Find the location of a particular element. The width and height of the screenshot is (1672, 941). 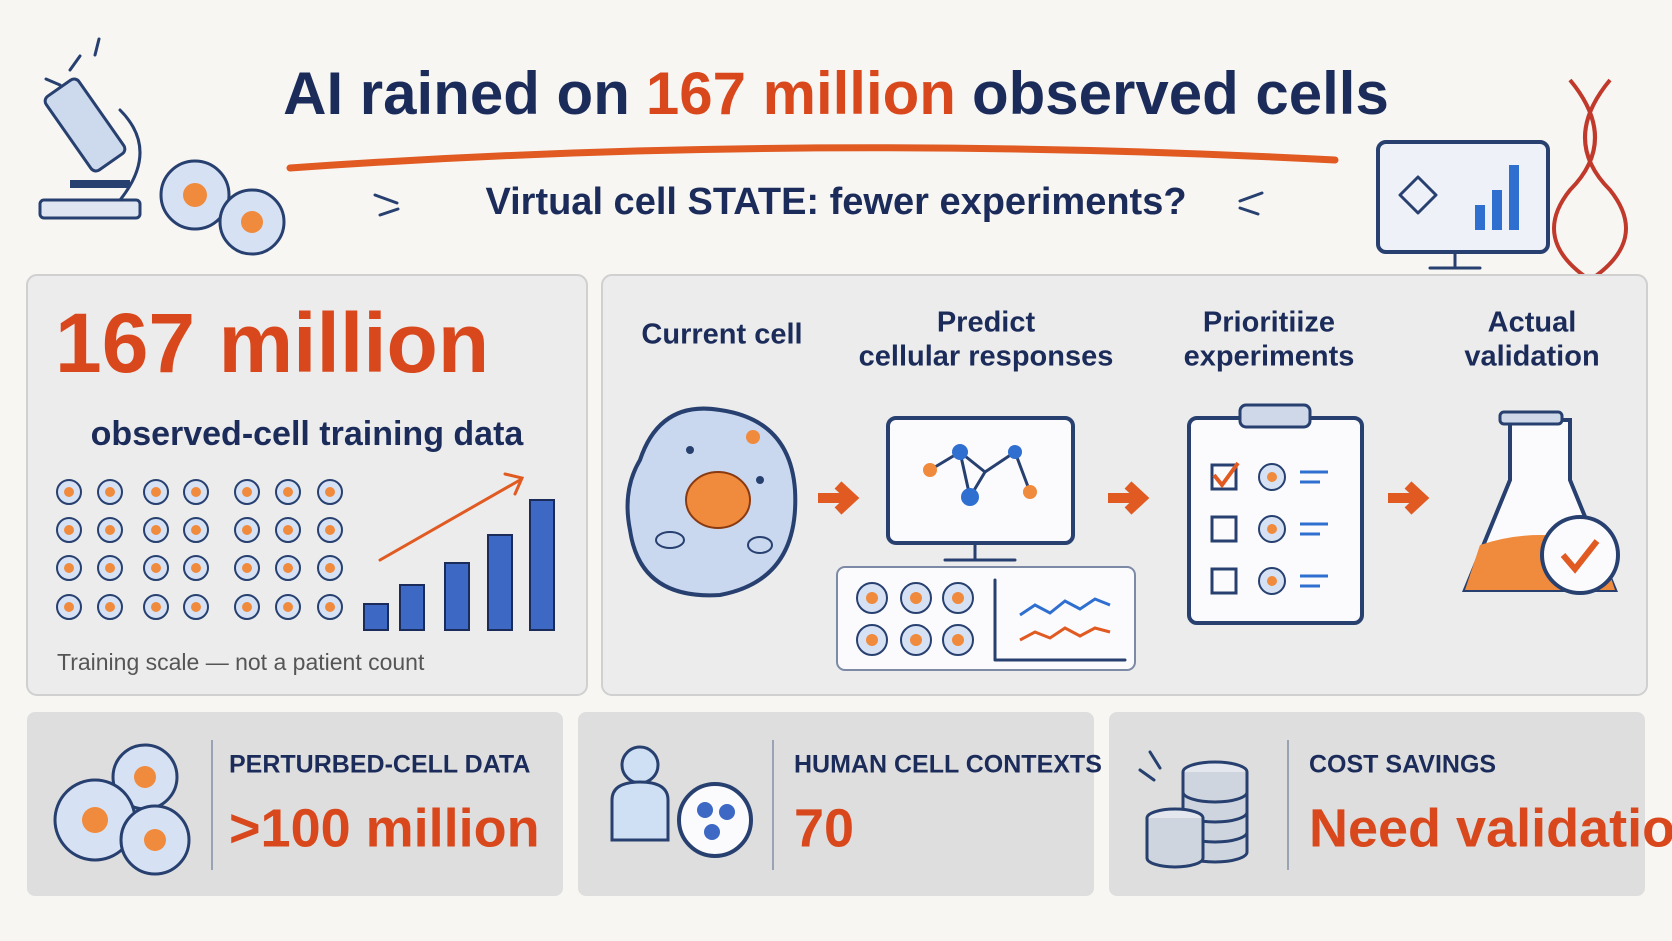

stat-dividers is located at coordinates (750, 805).